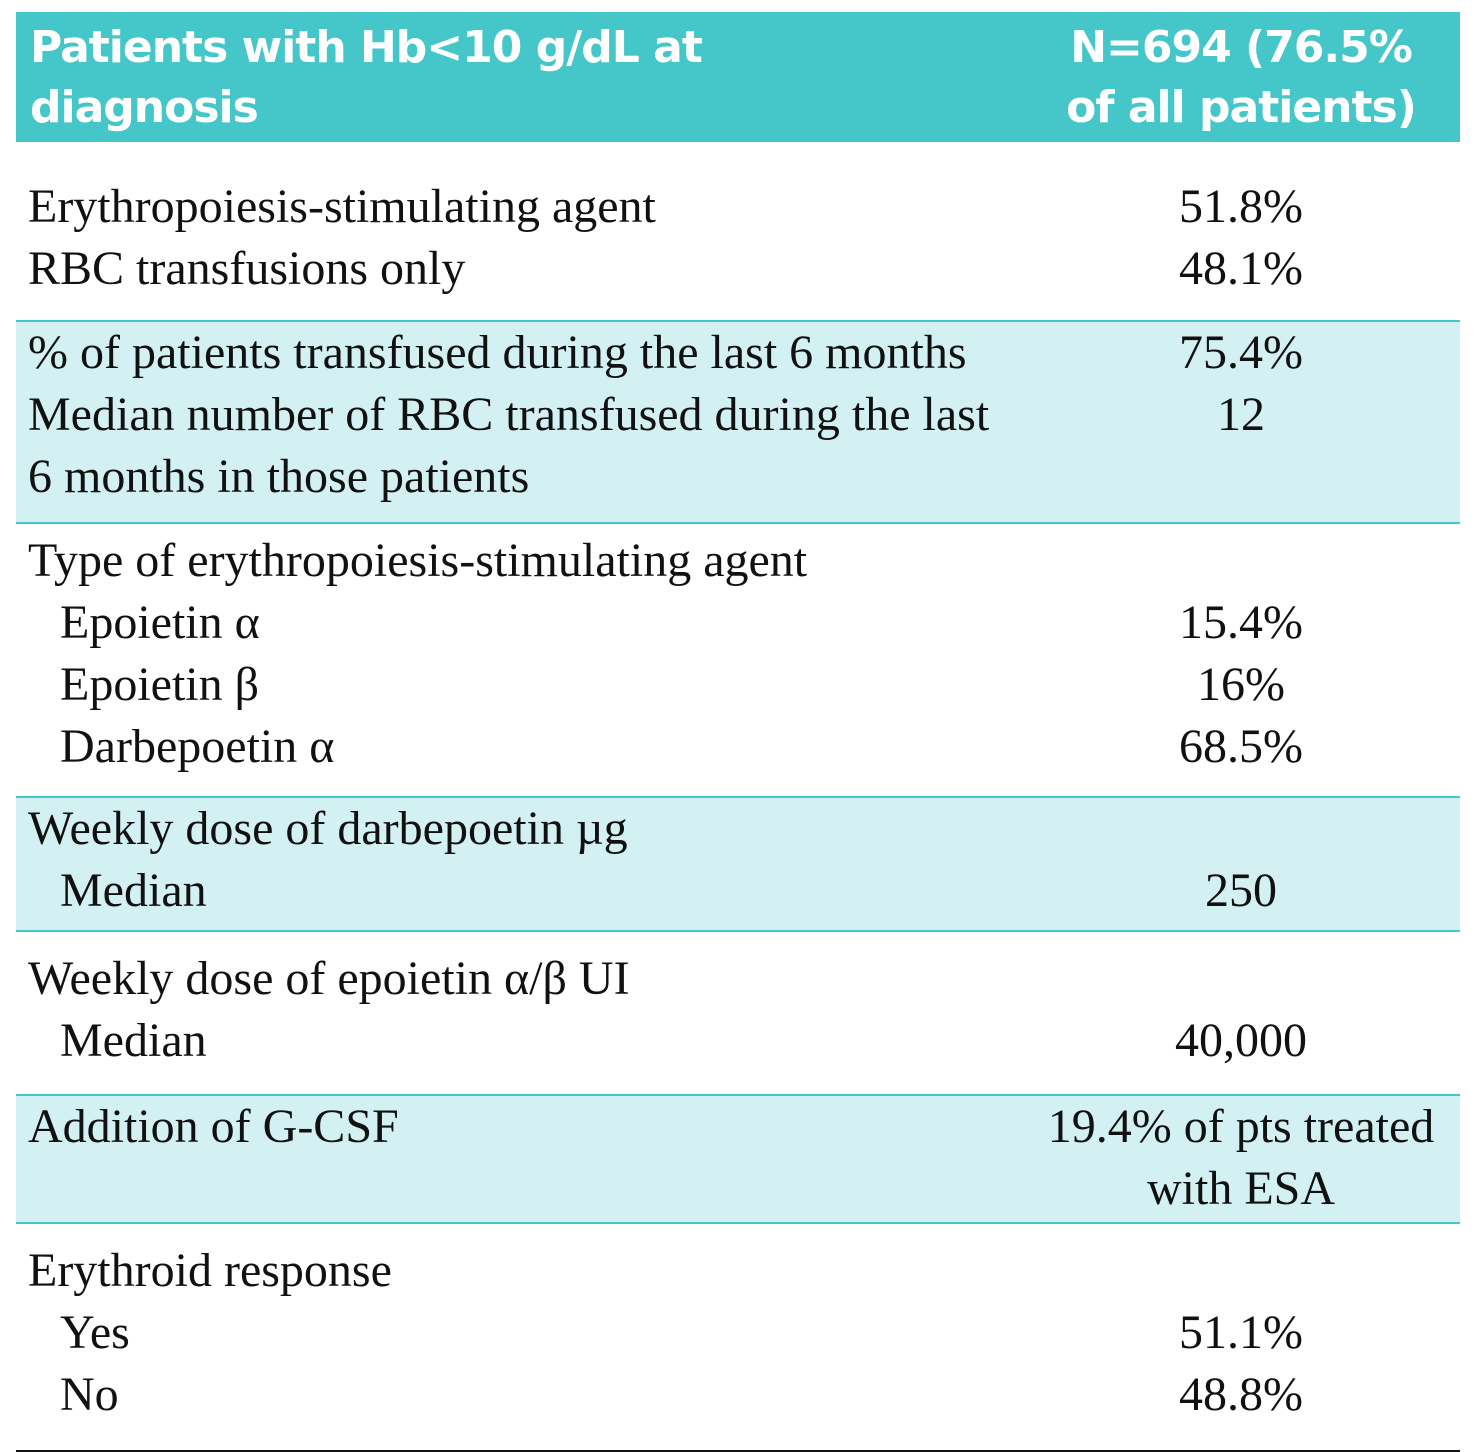 The image size is (1476, 1452). I want to click on row-value: 48.1%, so click(1241, 268).